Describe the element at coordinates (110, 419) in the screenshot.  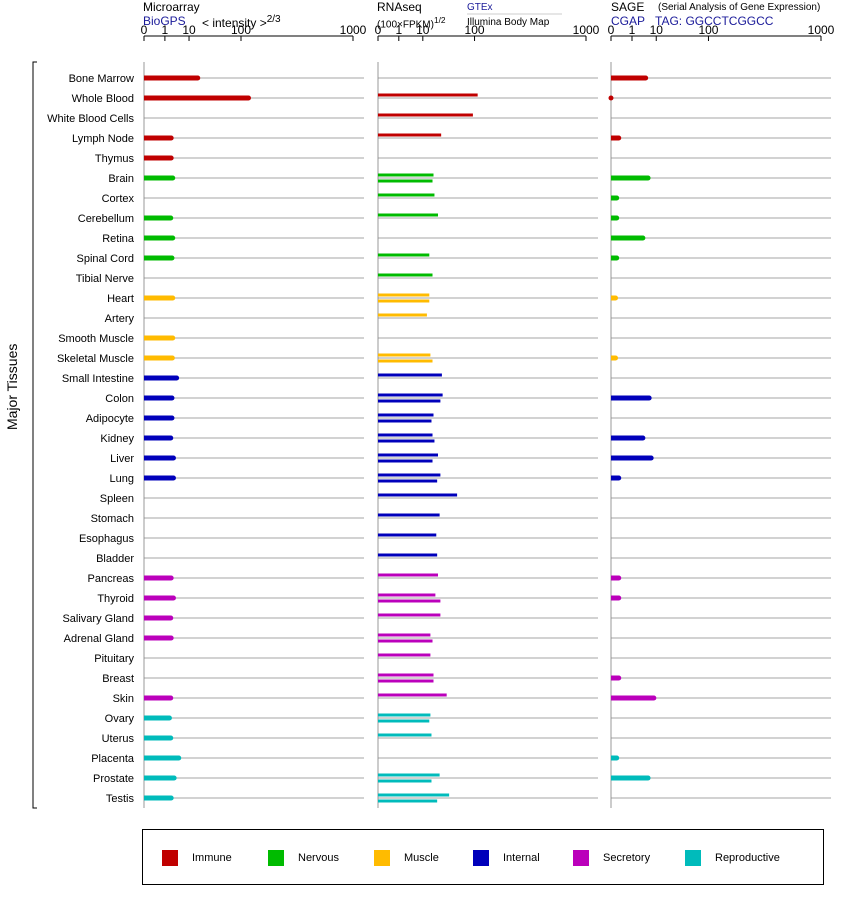
I see `tissue-label: Adipocyte` at that location.